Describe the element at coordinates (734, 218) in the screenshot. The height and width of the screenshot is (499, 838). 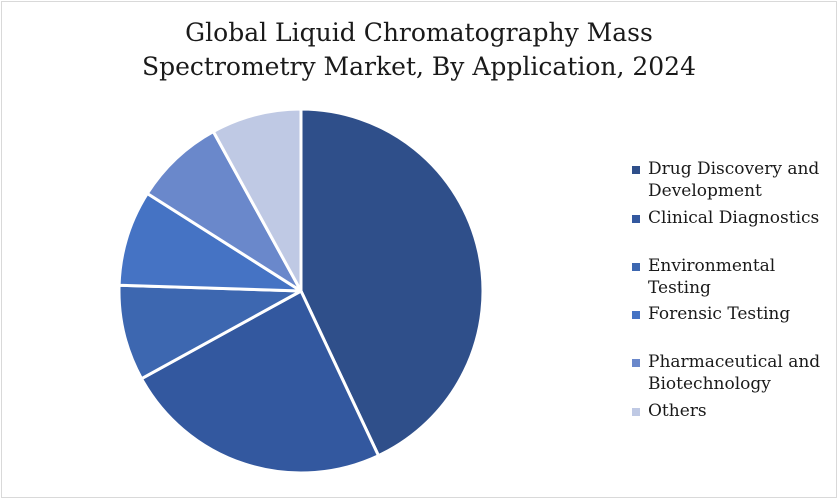
I see `legend-label: Clinical Diagnostics` at that location.